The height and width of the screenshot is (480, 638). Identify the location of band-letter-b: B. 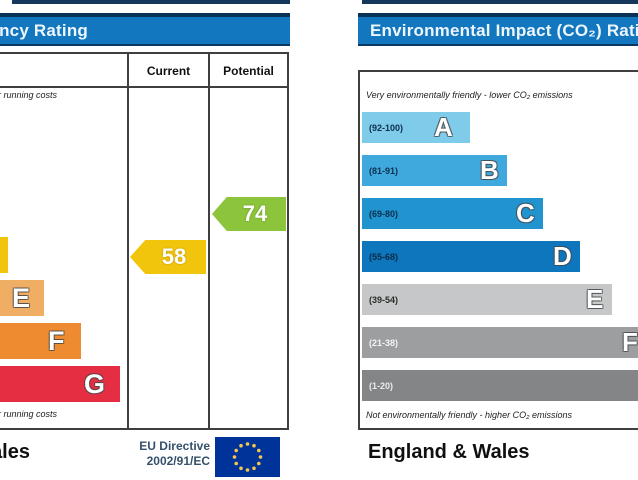
(489, 170).